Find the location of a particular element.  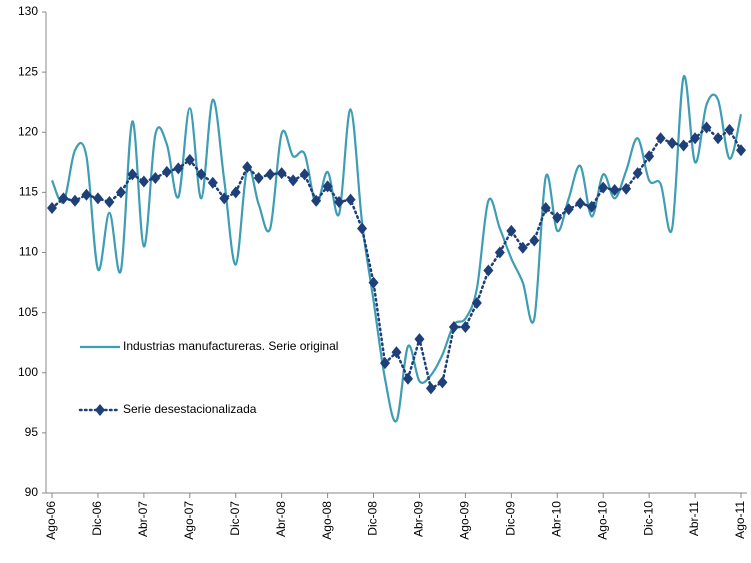

x-tick-label: Abr-10 is located at coordinates (556, 519).